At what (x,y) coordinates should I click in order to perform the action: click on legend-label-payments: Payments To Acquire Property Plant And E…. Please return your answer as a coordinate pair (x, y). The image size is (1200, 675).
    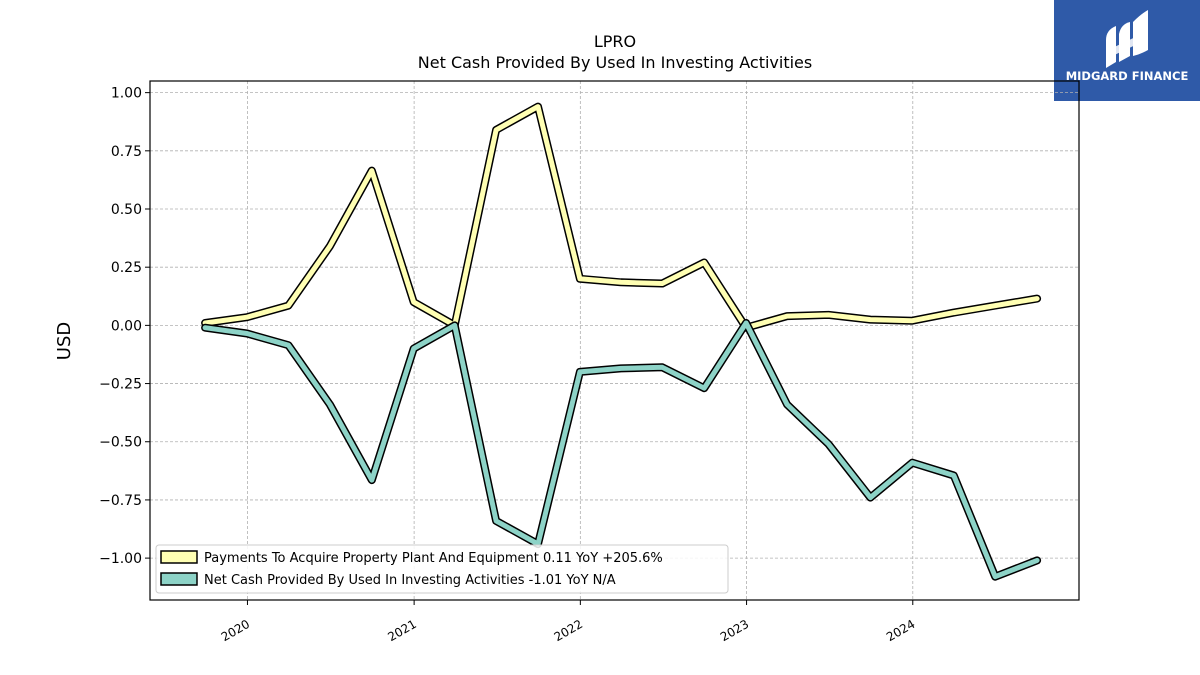
    Looking at the image, I should click on (433, 558).